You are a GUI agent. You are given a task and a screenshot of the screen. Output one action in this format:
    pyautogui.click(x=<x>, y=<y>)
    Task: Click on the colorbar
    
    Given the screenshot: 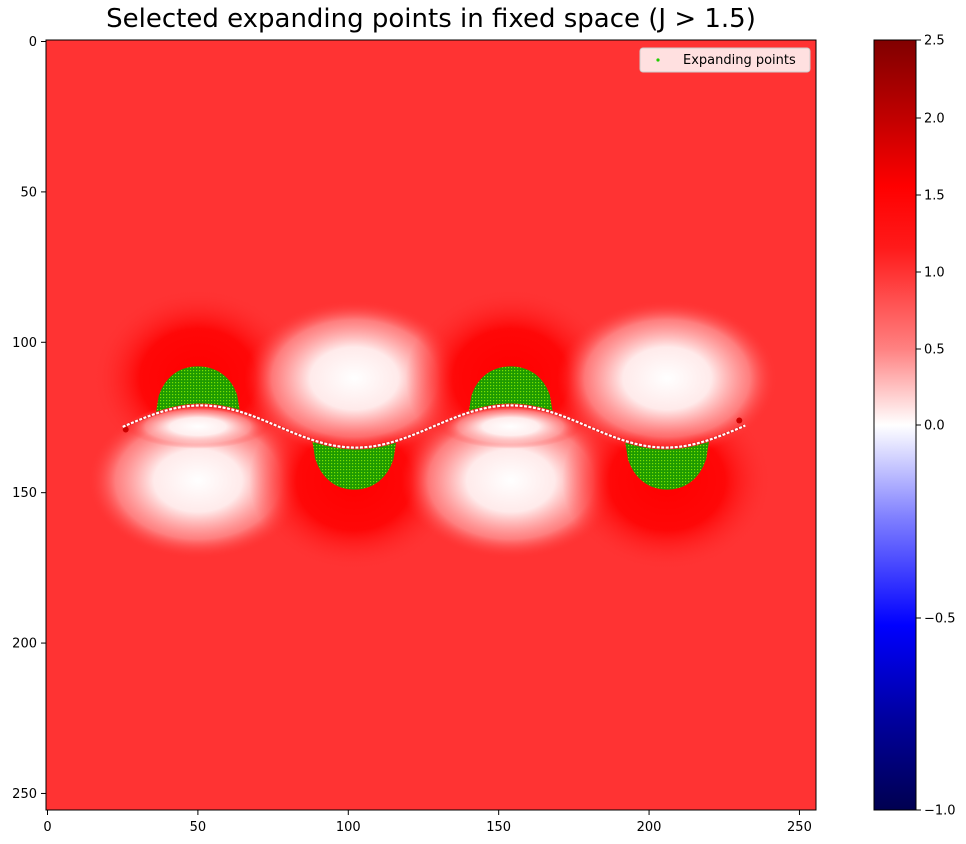 What is the action you would take?
    pyautogui.click(x=895, y=425)
    